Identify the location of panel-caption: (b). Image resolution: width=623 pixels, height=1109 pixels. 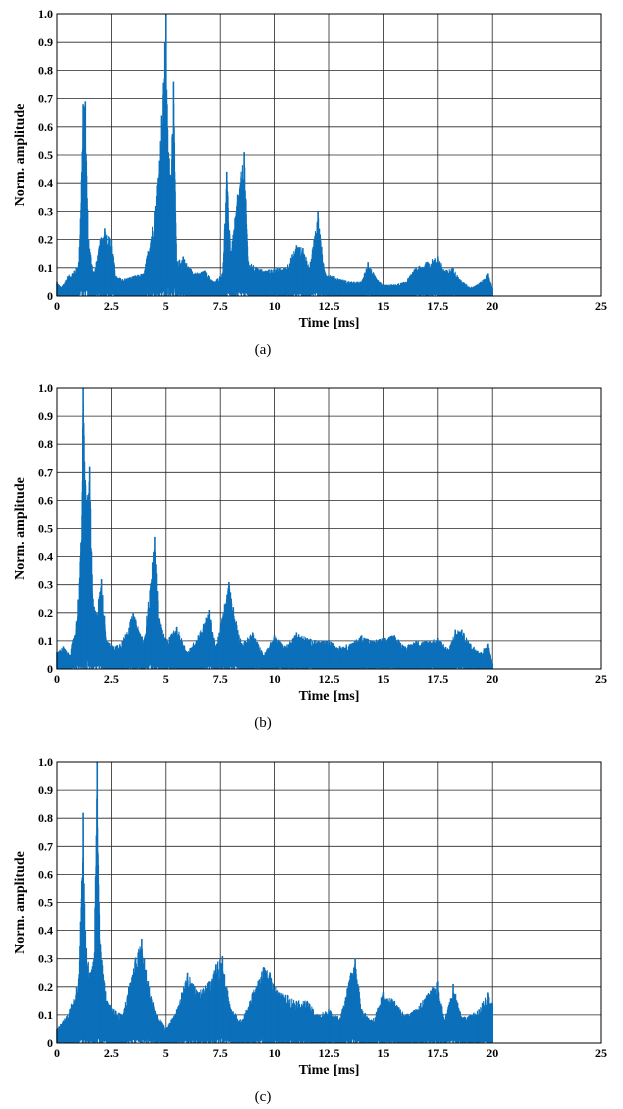
(263, 723).